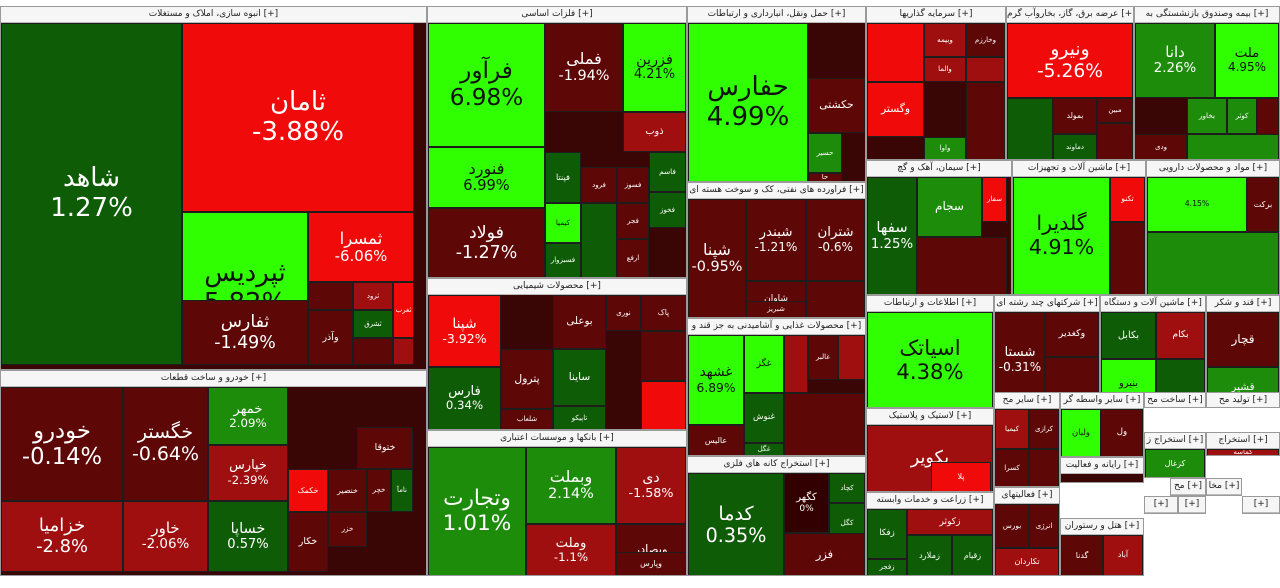  What do you see at coordinates (985, 40) in the screenshot?
I see `stock-tile: وخارزم` at bounding box center [985, 40].